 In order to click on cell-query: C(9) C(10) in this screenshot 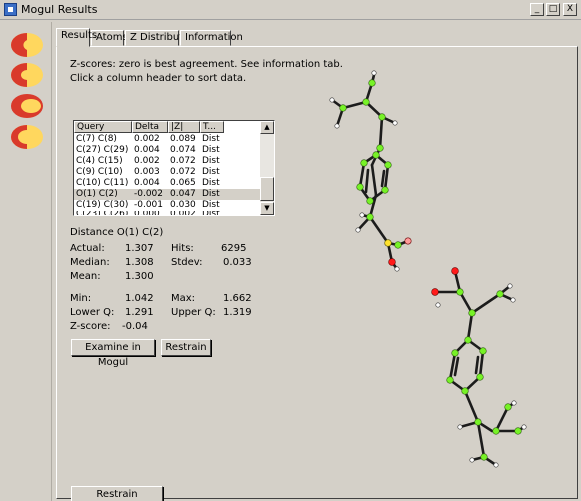, I will do `click(99, 172)`.